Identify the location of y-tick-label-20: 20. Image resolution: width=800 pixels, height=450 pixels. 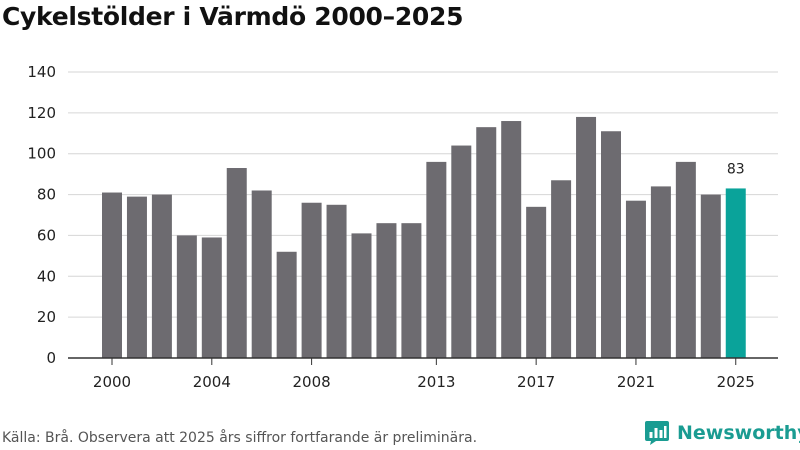
(46, 317).